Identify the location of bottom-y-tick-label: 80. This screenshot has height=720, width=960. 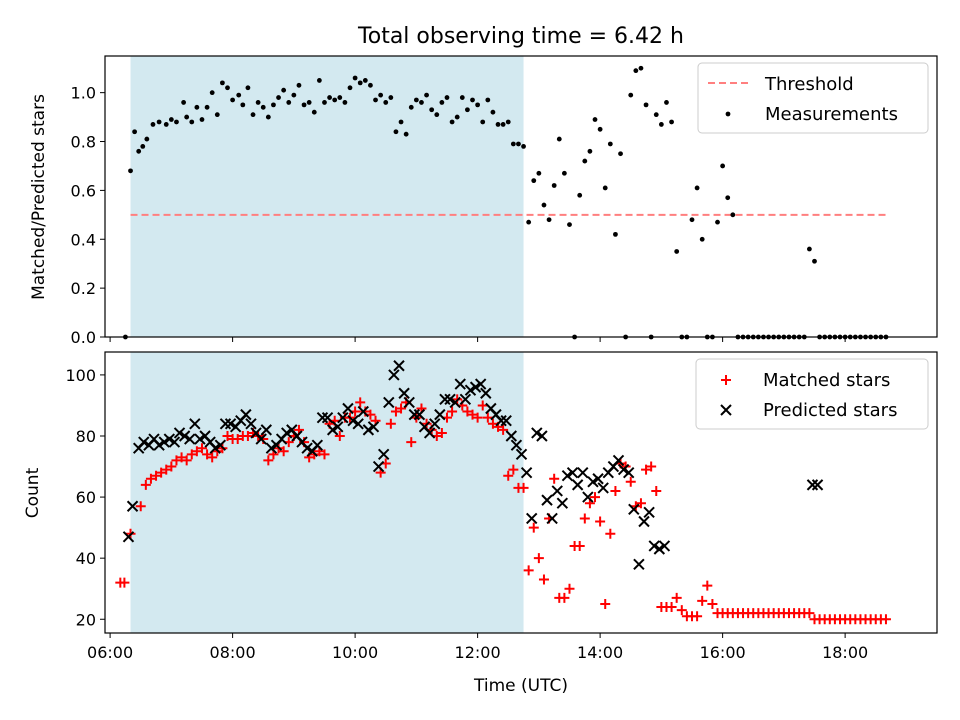
(86, 436).